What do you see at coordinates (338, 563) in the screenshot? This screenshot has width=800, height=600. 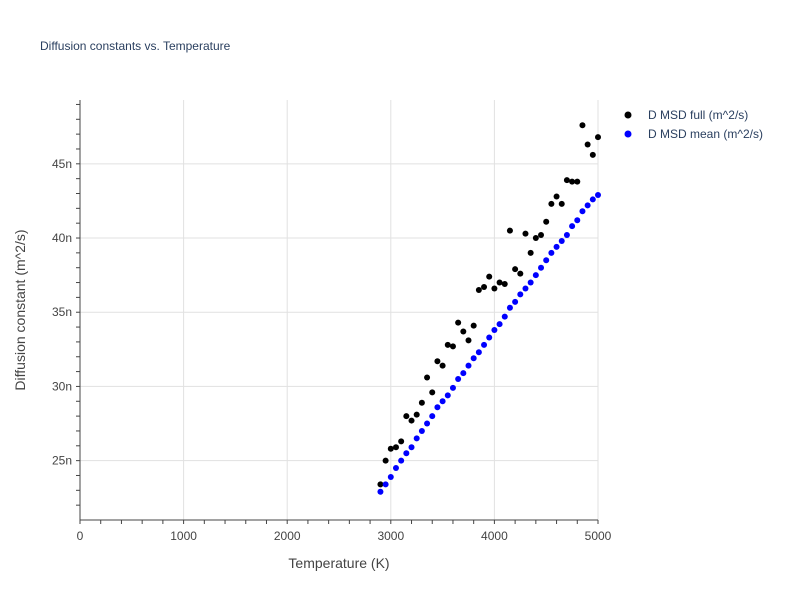 I see `x-axis-title: Temperature (K)` at bounding box center [338, 563].